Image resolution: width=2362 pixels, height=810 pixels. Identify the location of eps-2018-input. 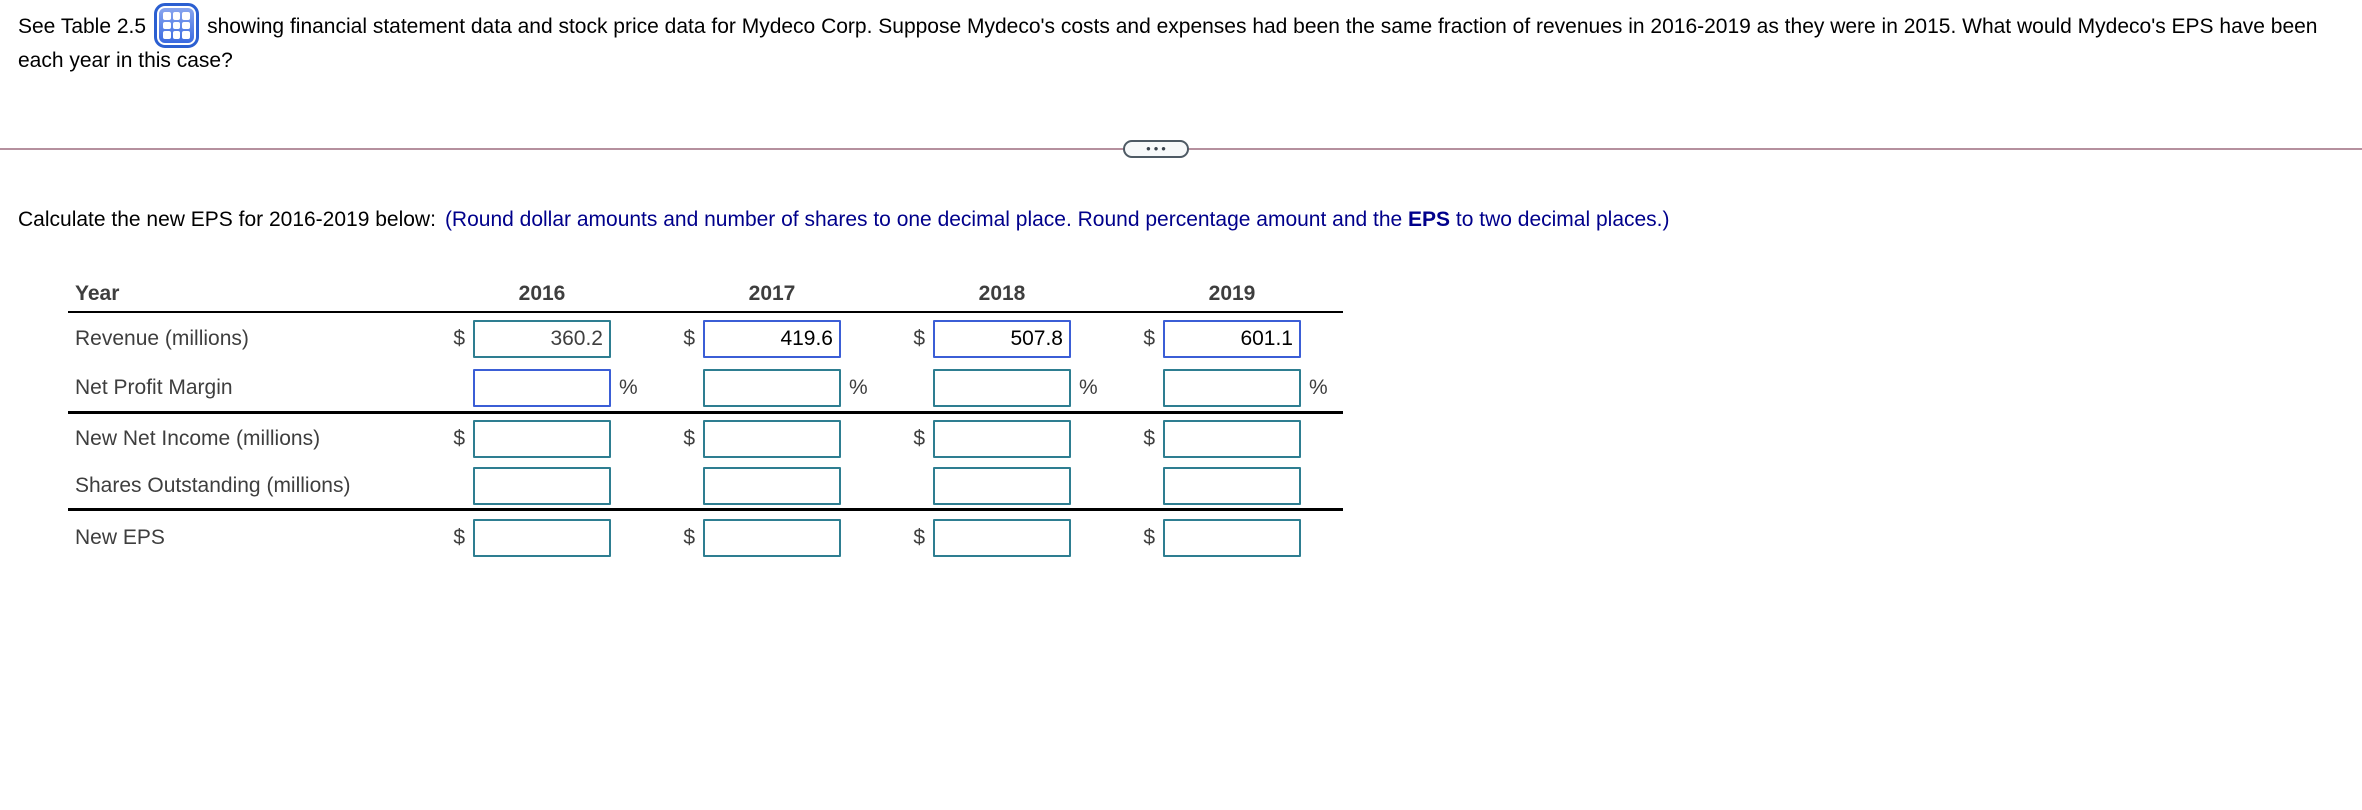
(1002, 538).